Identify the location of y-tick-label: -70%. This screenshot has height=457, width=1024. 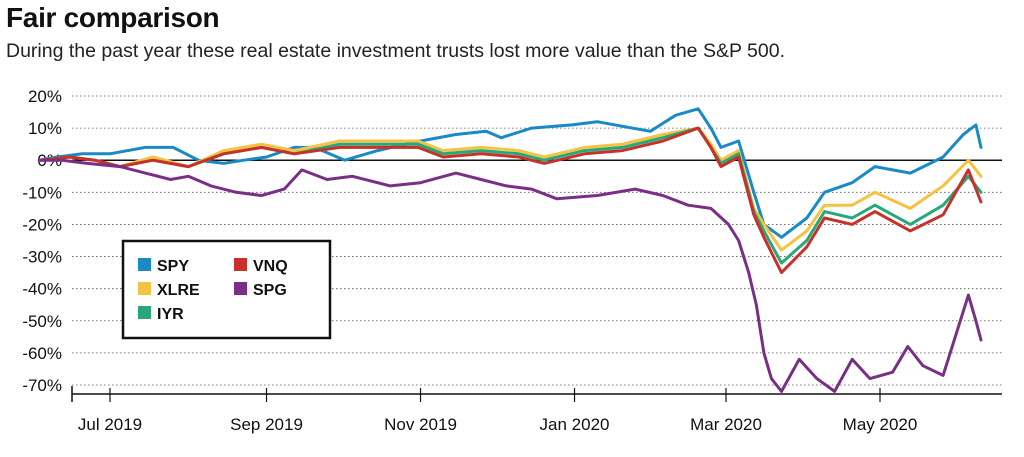
(42, 385).